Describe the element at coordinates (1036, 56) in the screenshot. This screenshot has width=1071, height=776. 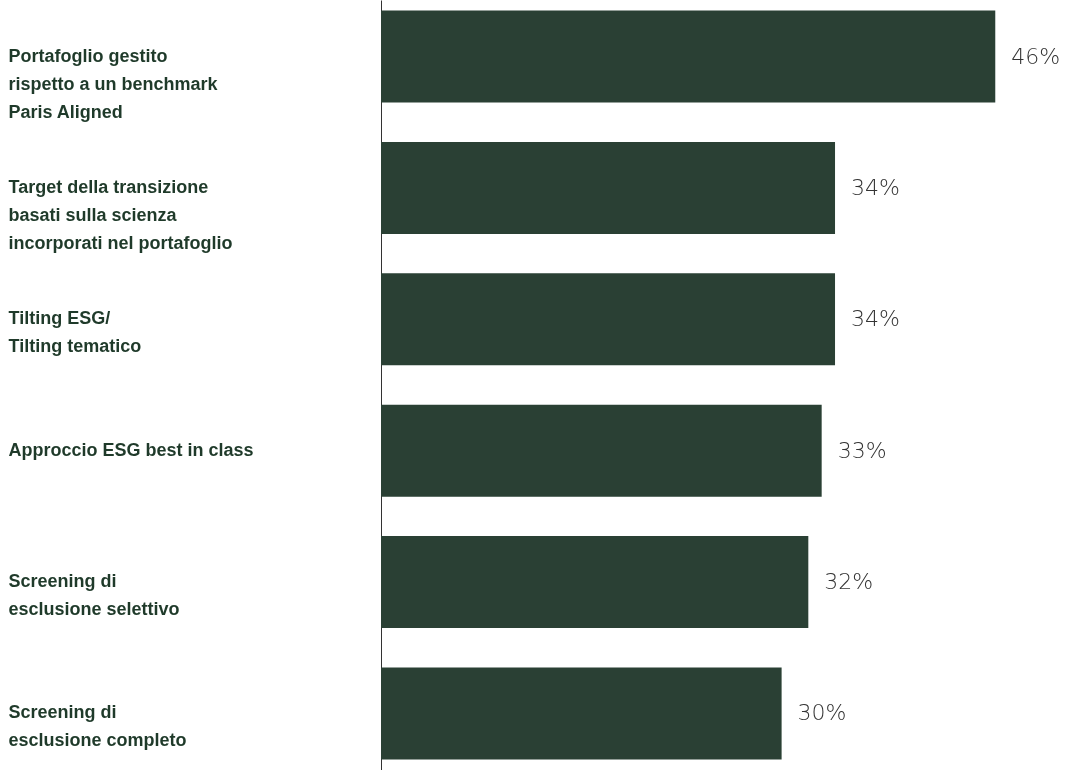
I see `data-label: 46%` at that location.